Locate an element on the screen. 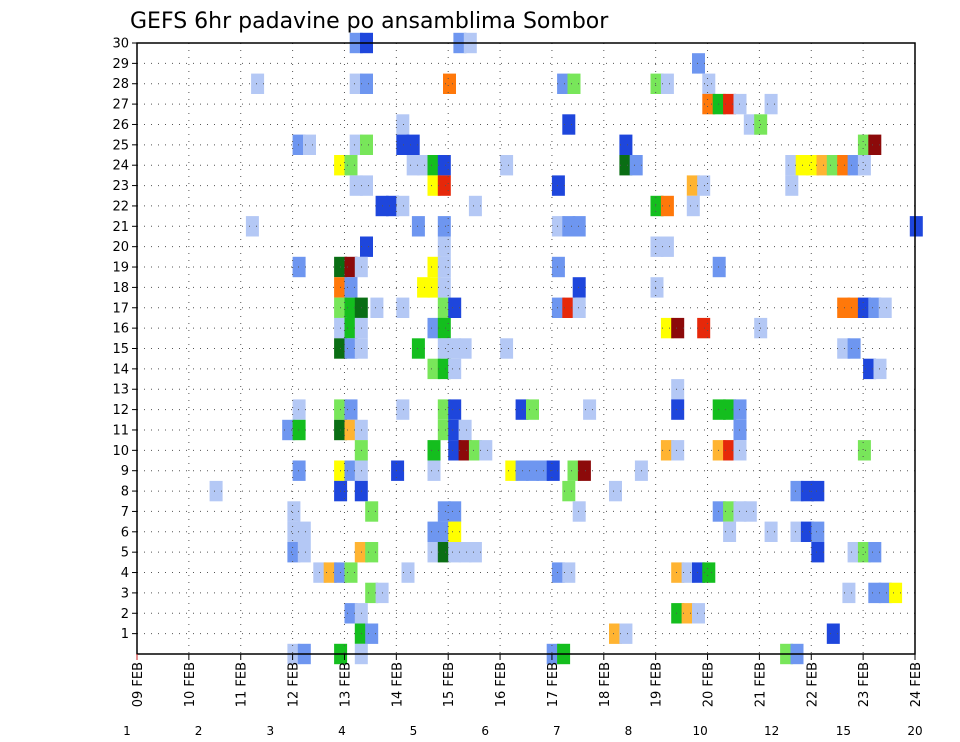 The image size is (960, 742). y-tick-label: 9 is located at coordinates (125, 471).